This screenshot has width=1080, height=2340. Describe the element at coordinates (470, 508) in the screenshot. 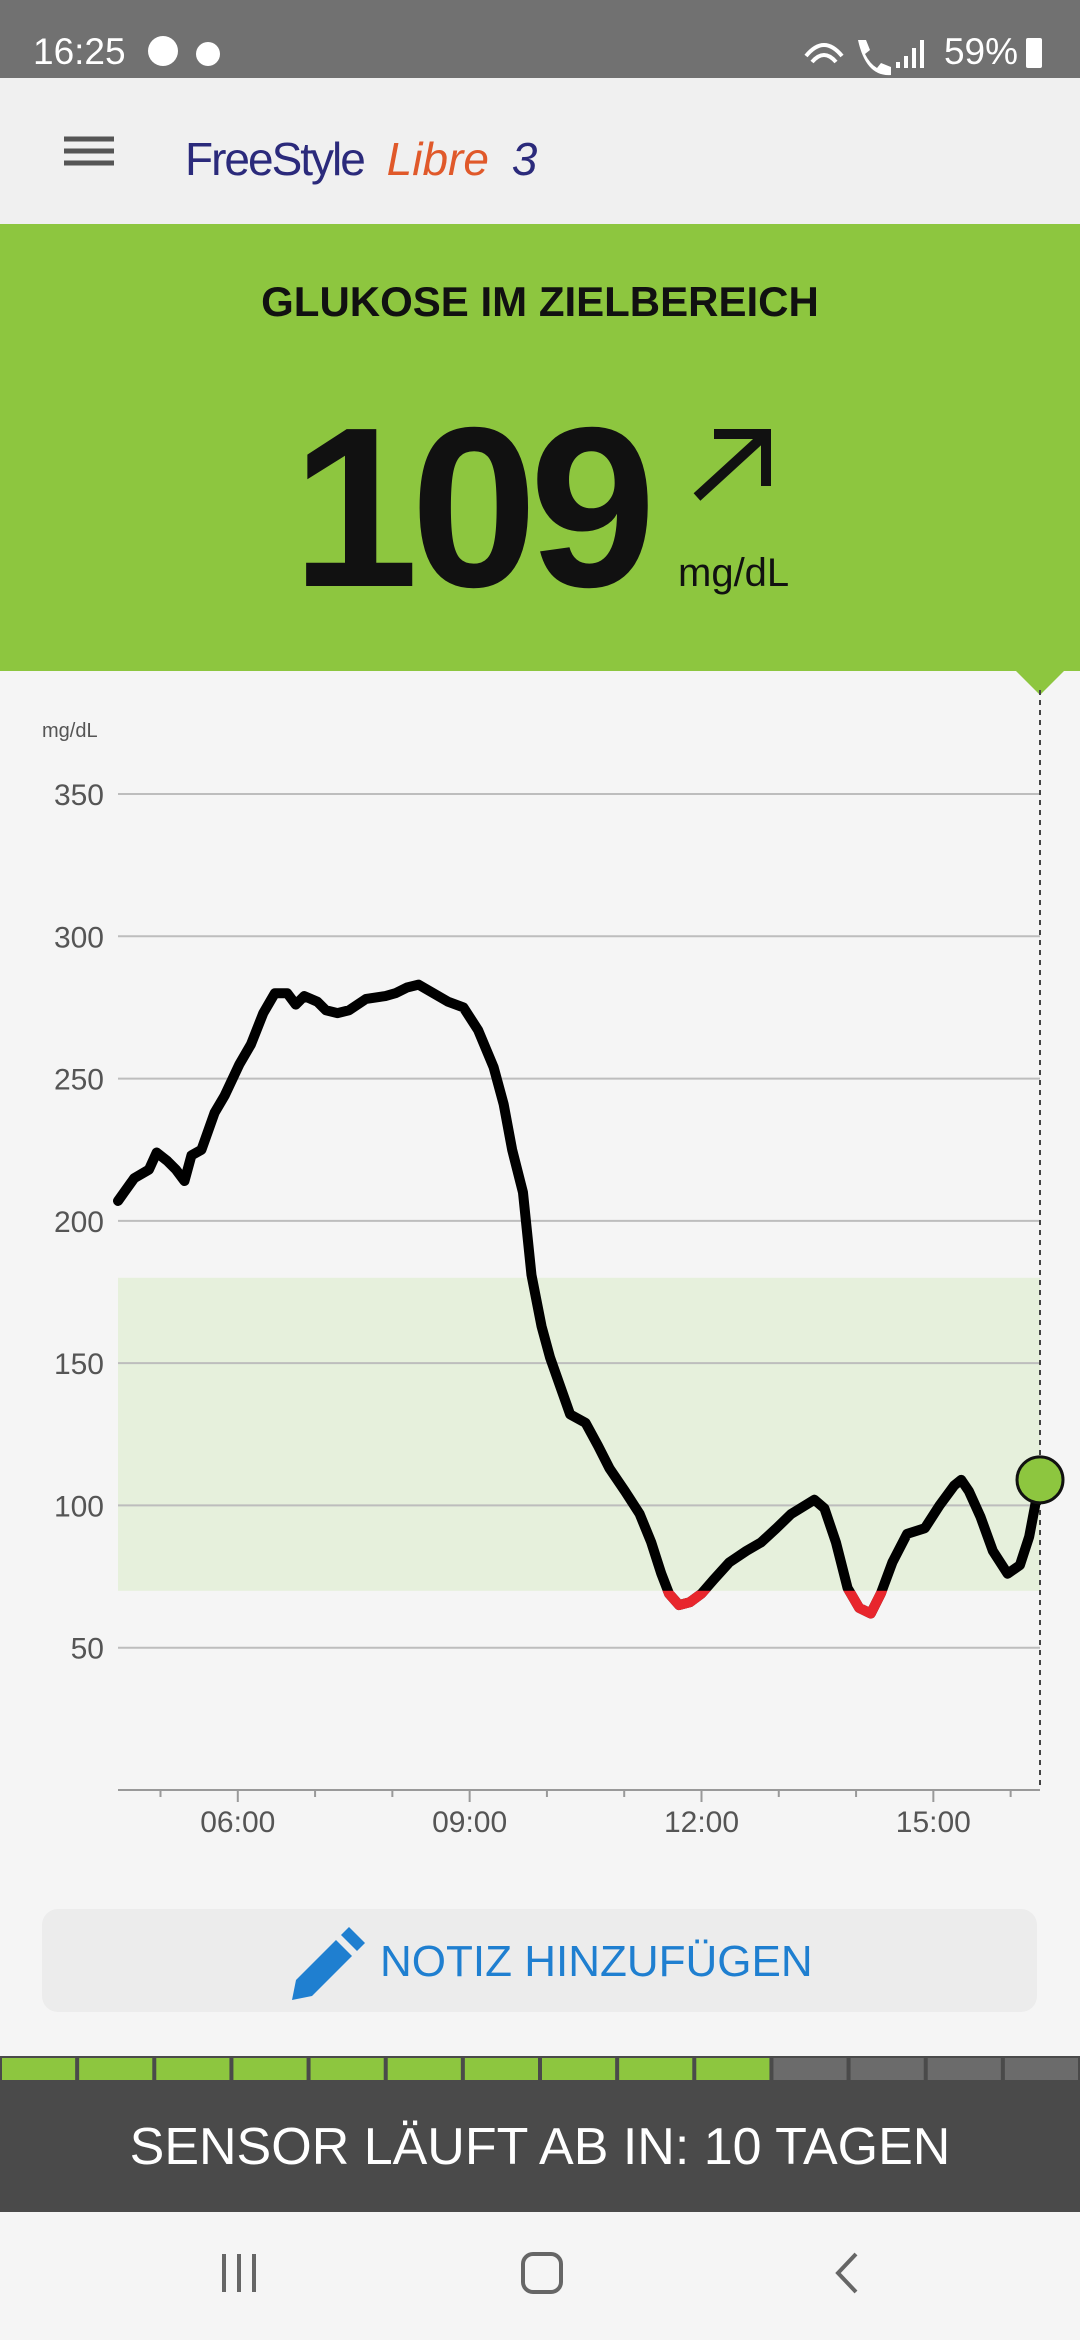

I see `glucose-value: 109` at that location.